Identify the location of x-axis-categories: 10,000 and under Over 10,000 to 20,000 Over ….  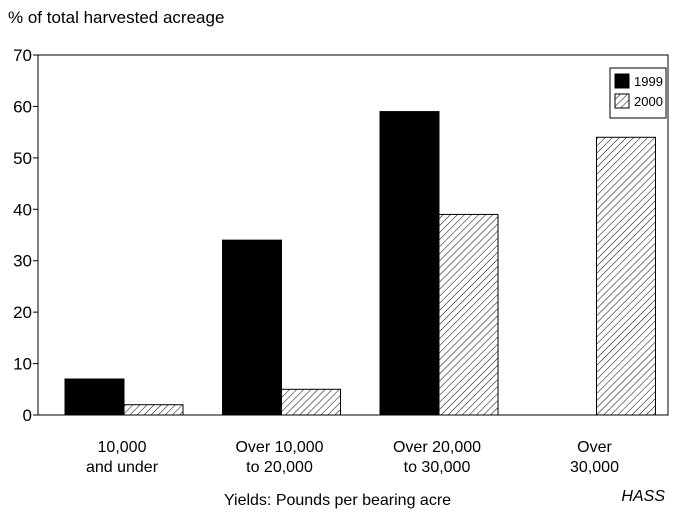
(352, 457).